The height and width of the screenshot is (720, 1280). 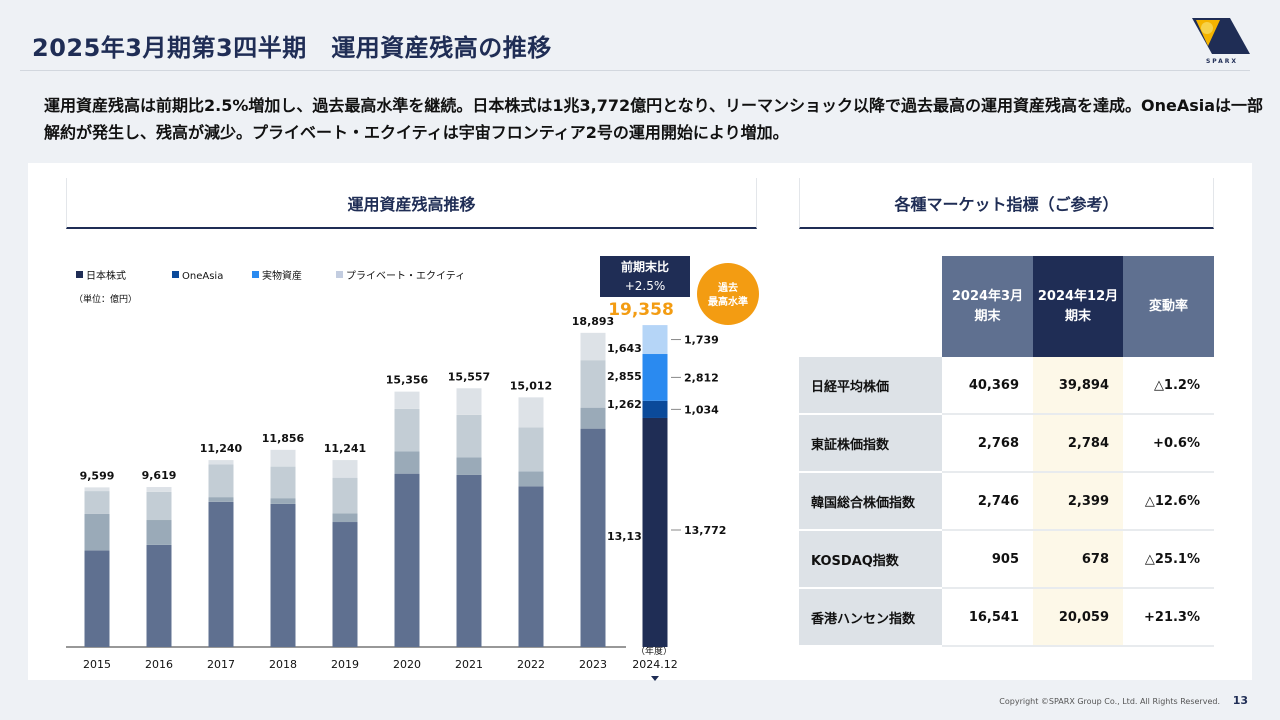 I want to click on segment-label: 2,855, so click(x=624, y=376).